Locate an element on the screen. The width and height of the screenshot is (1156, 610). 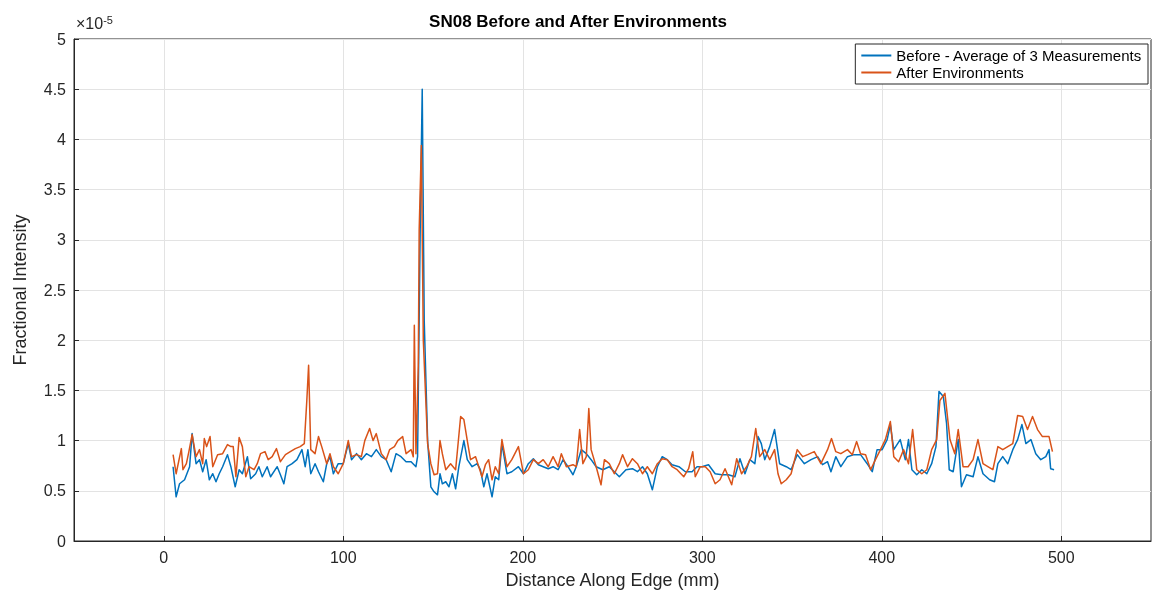
legend-label: After Environments is located at coordinates (960, 72).